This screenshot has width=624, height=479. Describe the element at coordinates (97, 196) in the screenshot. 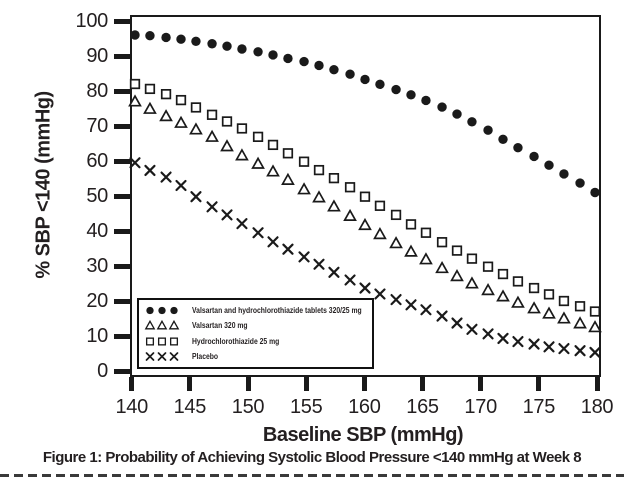

I see `y-tick-label: 50` at that location.